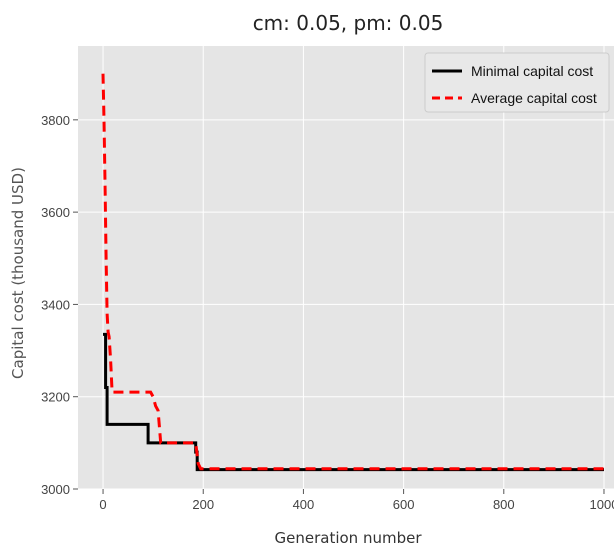 The width and height of the screenshot is (614, 553). What do you see at coordinates (55, 212) in the screenshot?
I see `y-tick-label: 3600` at bounding box center [55, 212].